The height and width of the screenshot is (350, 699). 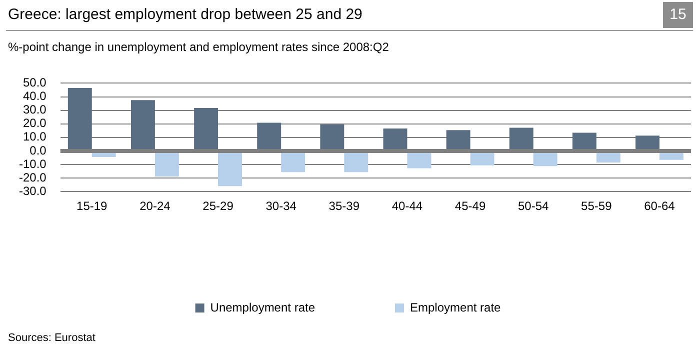 What do you see at coordinates (470, 206) in the screenshot?
I see `x-tick-label: 45-49` at bounding box center [470, 206].